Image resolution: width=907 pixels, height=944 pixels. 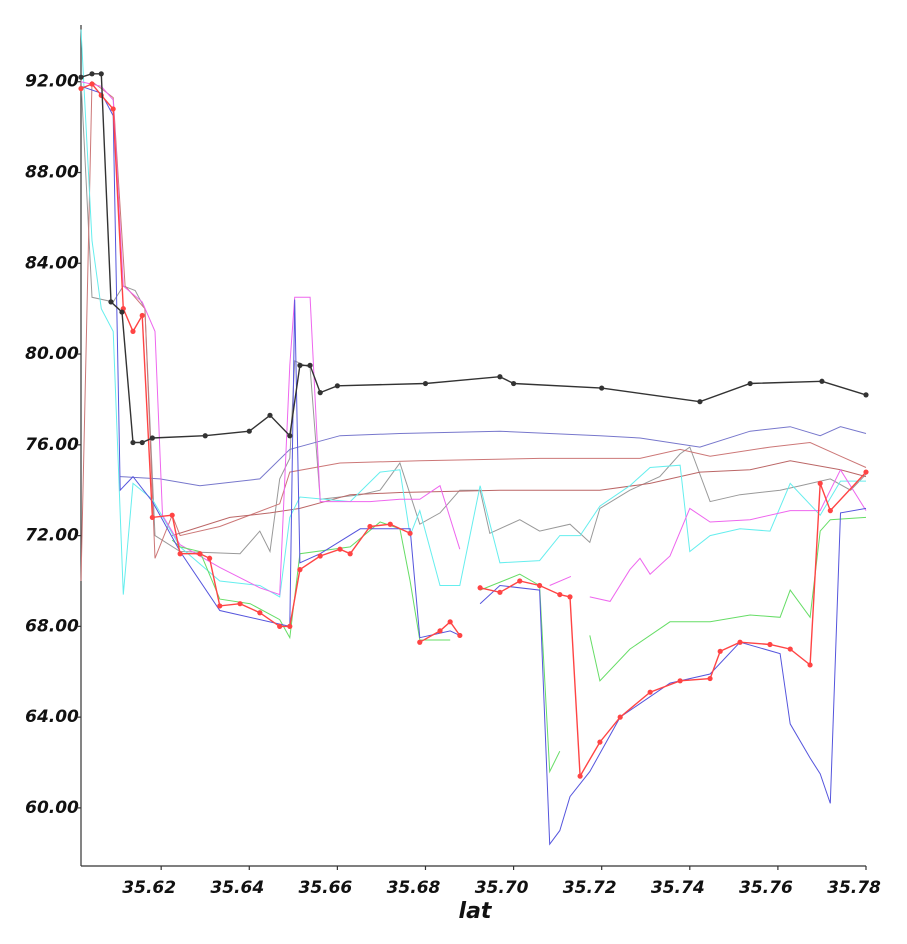 I want to click on x-tick-label: 35.76, so click(x=766, y=888).